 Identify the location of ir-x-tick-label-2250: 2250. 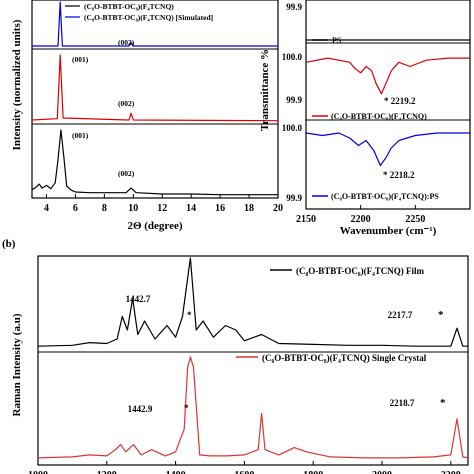
(415, 219).